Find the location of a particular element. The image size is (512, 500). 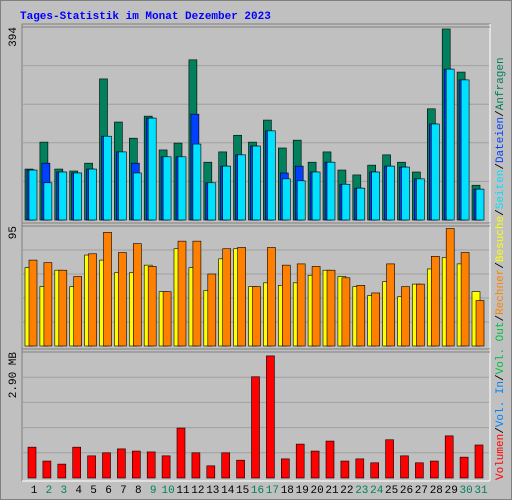

legend-entry: Rechner is located at coordinates (501, 292).